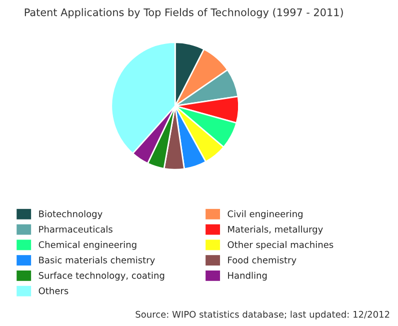 This screenshot has width=398, height=326. What do you see at coordinates (101, 276) in the screenshot?
I see `legend-label: Surface technology, coating` at bounding box center [101, 276].